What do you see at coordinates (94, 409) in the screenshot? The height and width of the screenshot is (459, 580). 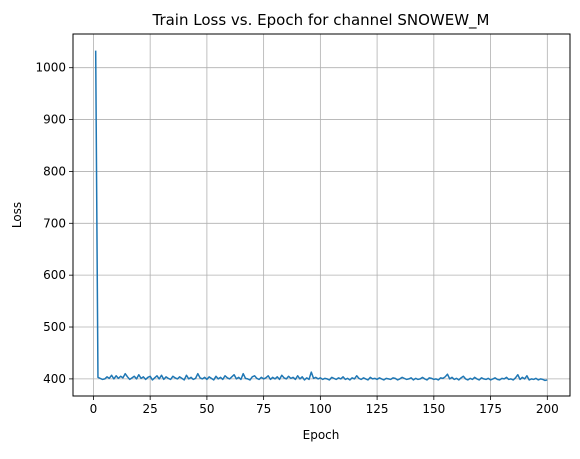 I see `x-tick-label: 0` at bounding box center [94, 409].